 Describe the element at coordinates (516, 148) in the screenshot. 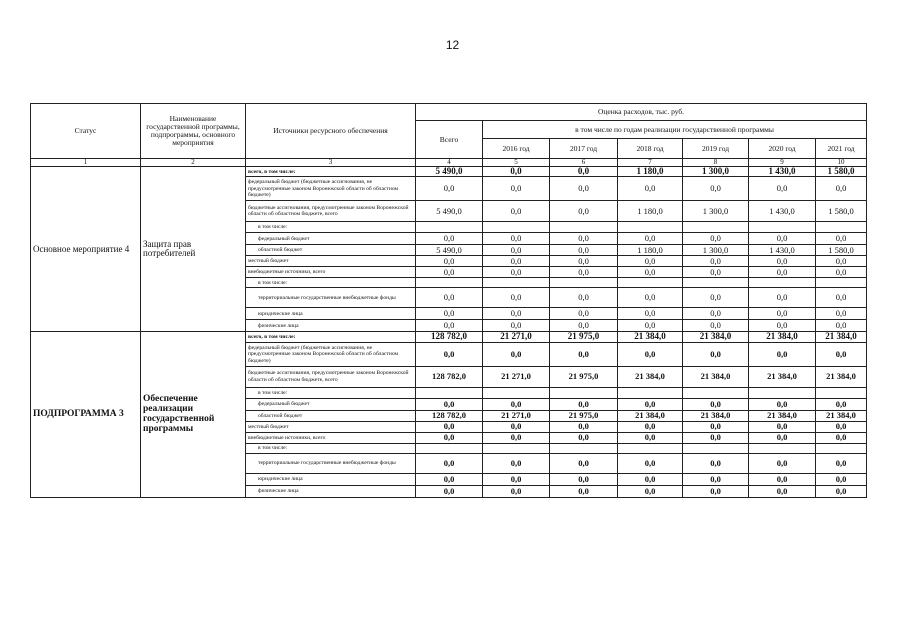

I see `header-year: 2016 год` at that location.